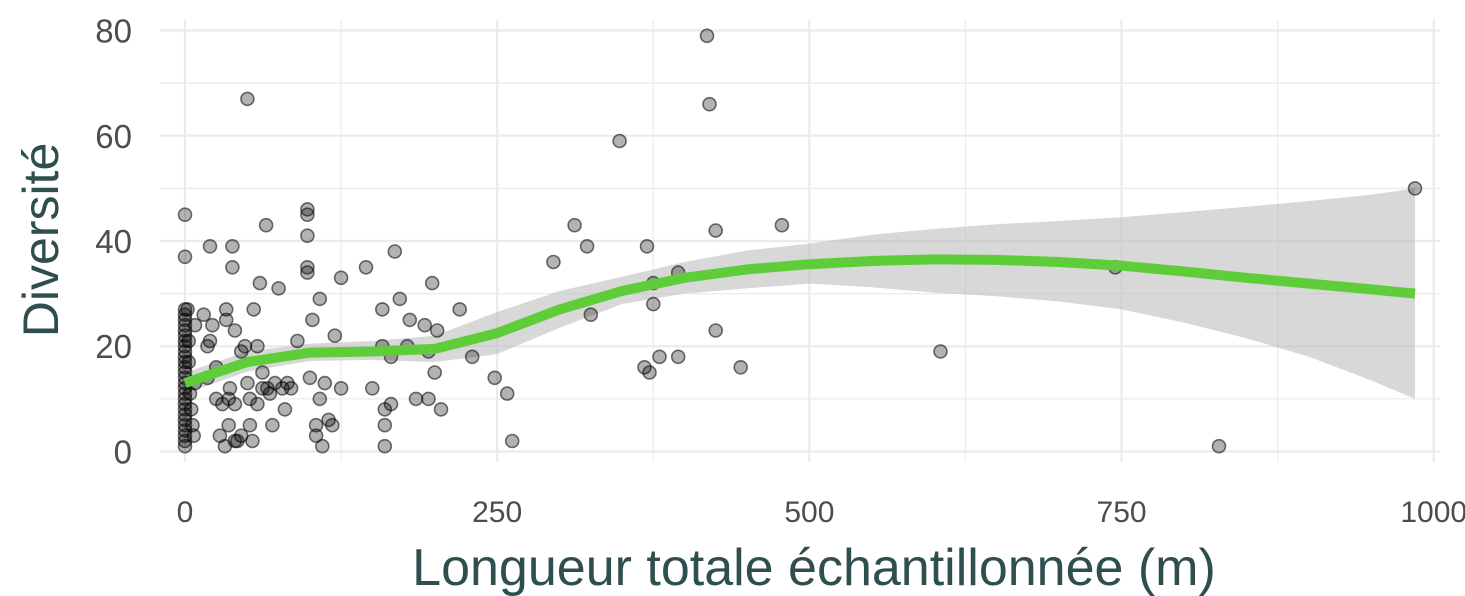  I want to click on y-tick-label: 80, so click(113, 31).